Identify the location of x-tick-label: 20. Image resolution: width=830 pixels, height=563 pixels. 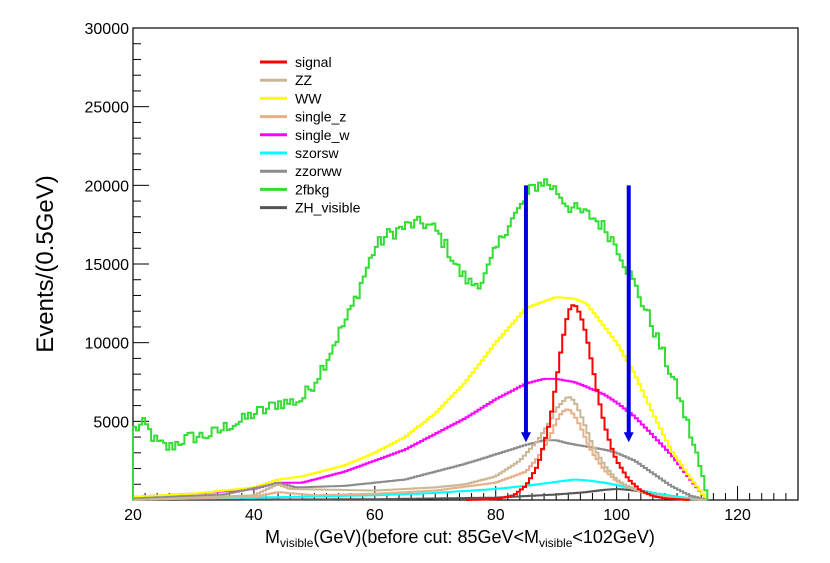
(133, 515).